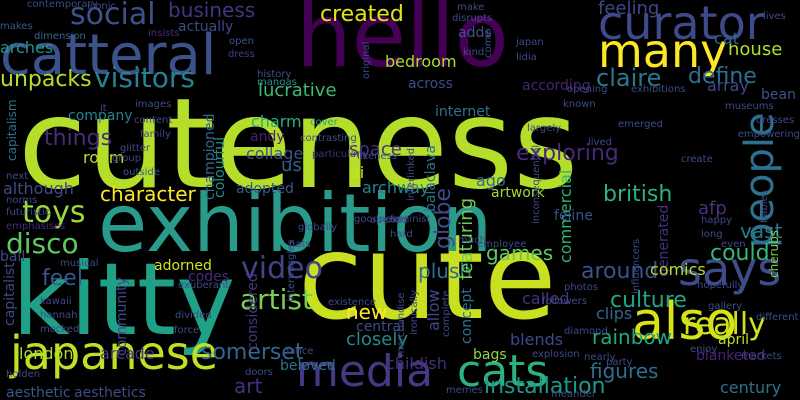  What do you see at coordinates (614, 313) in the screenshot?
I see `word-clips: clips` at bounding box center [614, 313].